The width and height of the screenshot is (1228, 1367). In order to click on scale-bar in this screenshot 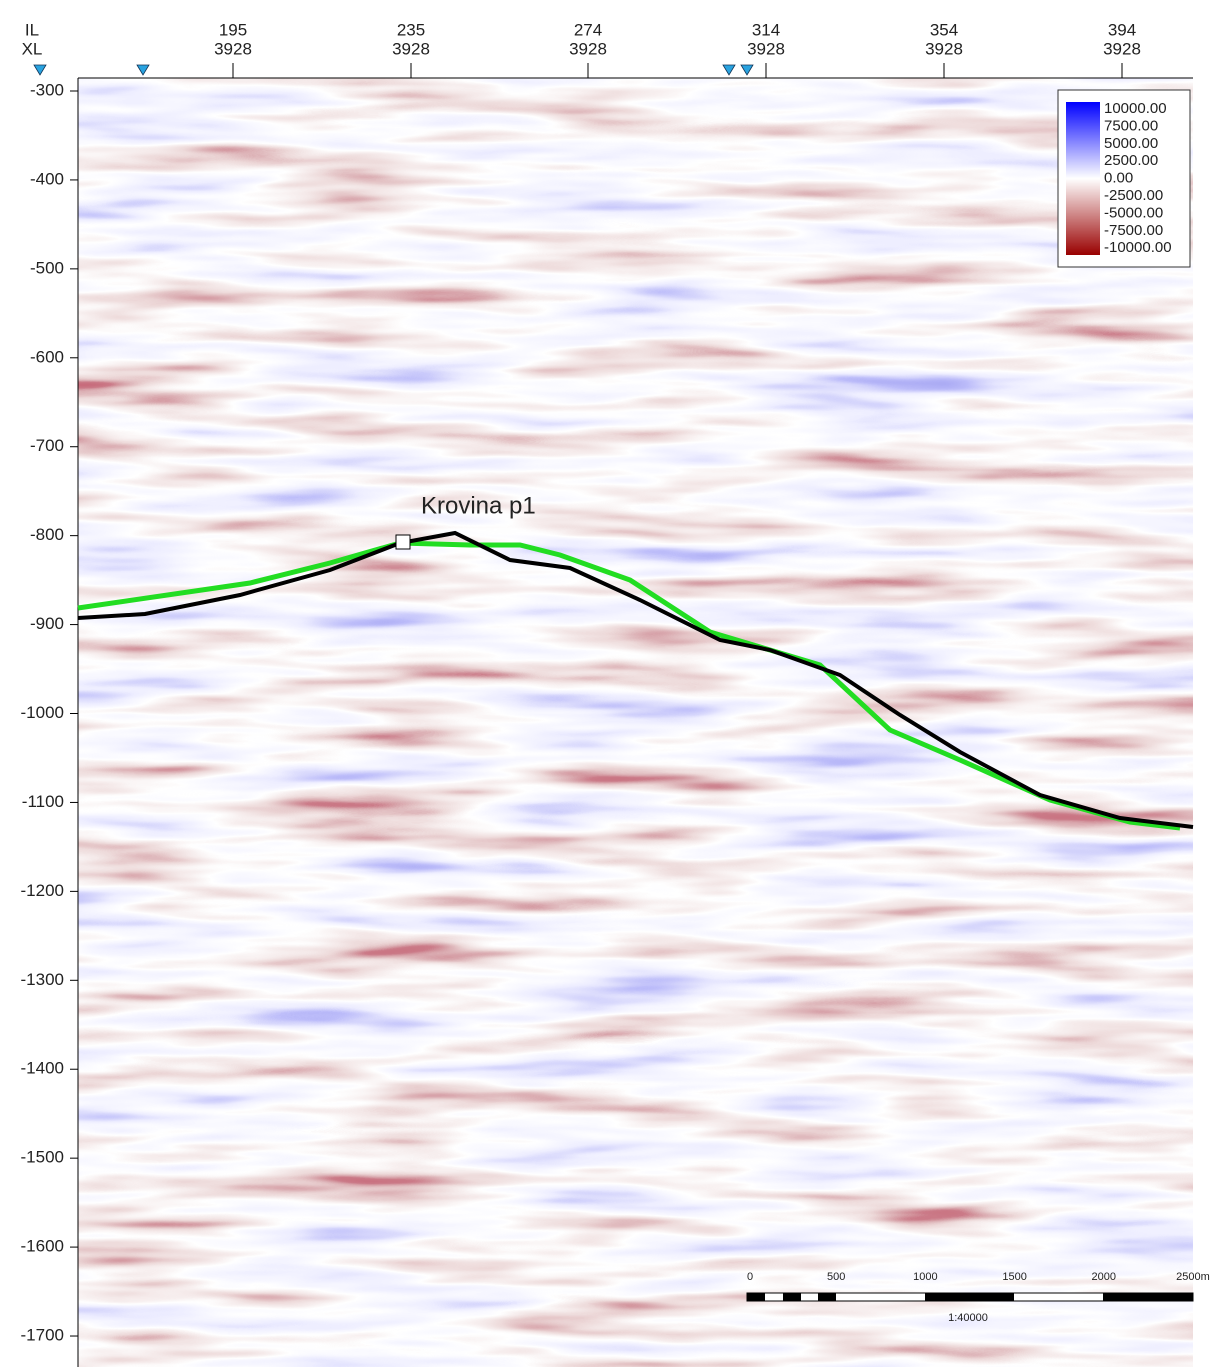, I will do `click(970, 1297)`.